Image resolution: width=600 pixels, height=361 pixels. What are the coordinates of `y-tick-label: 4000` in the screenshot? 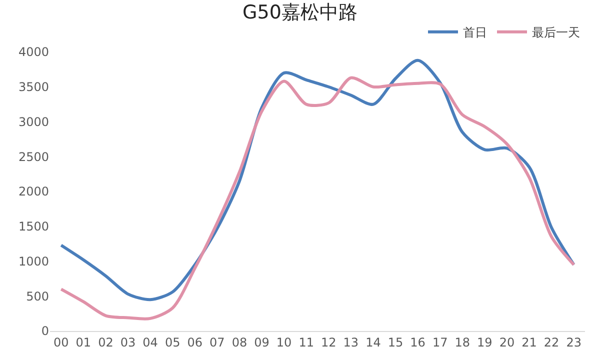 It's located at (33, 52).